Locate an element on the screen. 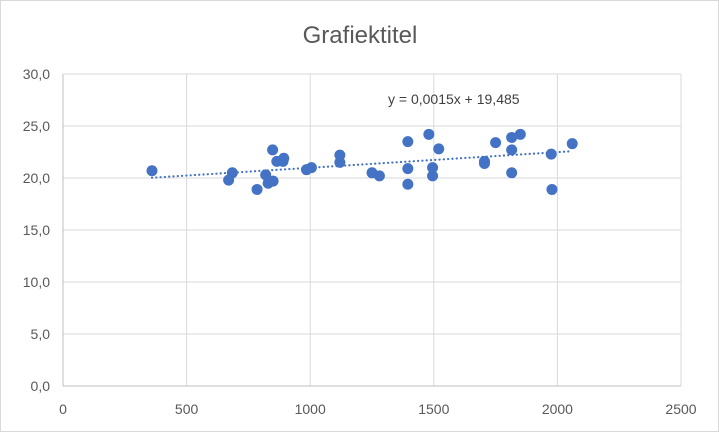  y-tick-label: 10,0 is located at coordinates (36, 282).